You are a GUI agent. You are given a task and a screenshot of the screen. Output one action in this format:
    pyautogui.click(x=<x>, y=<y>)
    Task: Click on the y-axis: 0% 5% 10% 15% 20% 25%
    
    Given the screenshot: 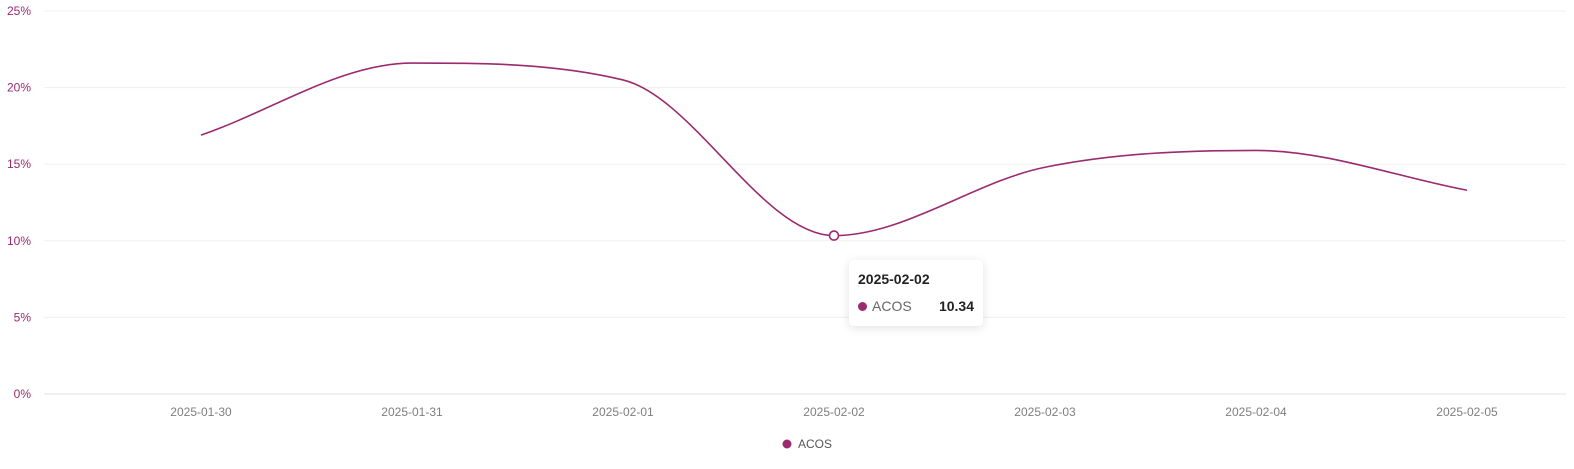 What is the action you would take?
    pyautogui.click(x=19, y=202)
    